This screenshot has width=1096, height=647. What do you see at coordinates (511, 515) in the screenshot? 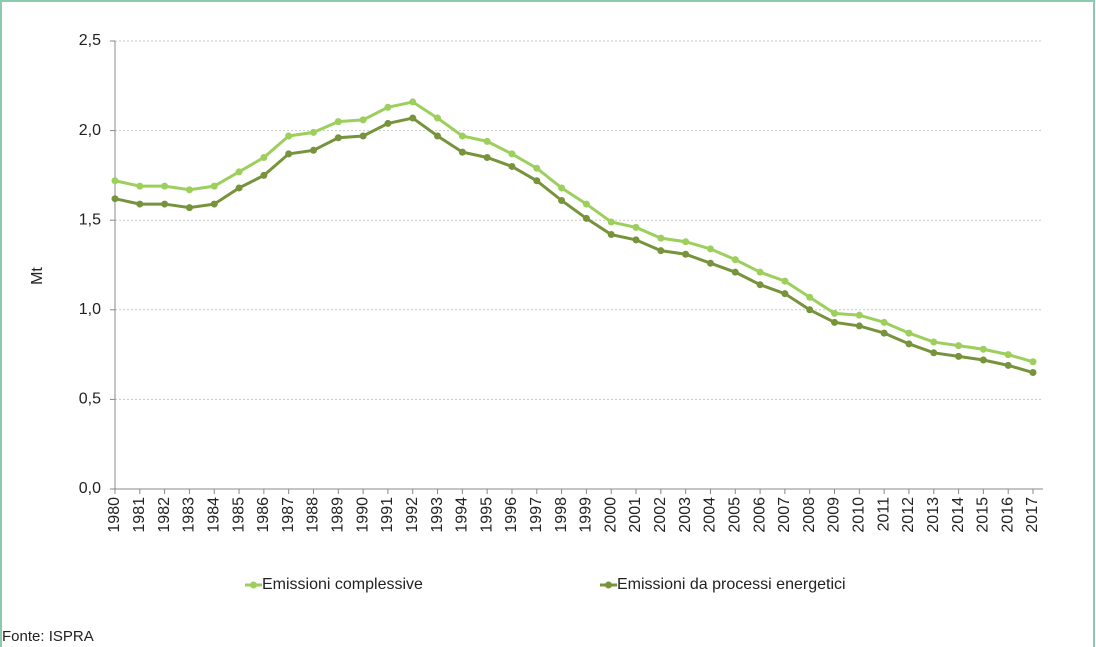
I see `x-tick-label: 1996` at bounding box center [511, 515].